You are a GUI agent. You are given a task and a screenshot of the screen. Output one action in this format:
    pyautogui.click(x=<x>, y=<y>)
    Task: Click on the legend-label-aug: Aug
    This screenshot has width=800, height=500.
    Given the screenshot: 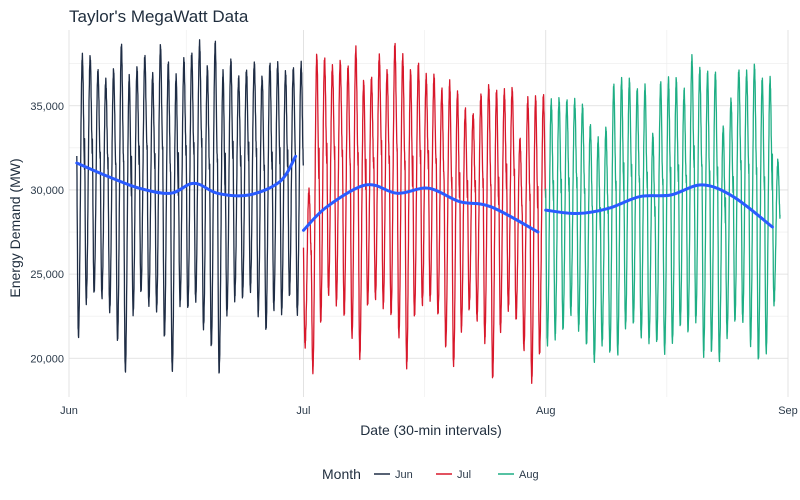 What is the action you would take?
    pyautogui.click(x=529, y=475)
    